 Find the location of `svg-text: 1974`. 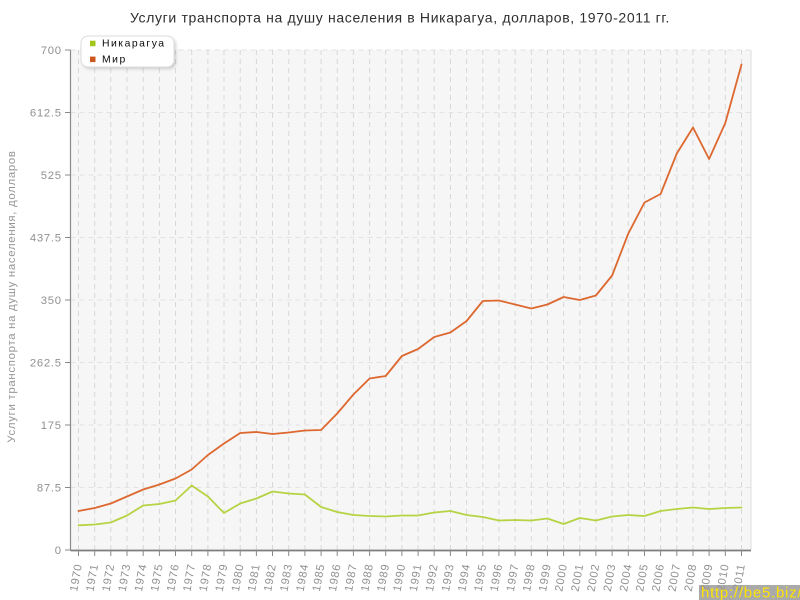

svg-text: 1974 is located at coordinates (141, 578).